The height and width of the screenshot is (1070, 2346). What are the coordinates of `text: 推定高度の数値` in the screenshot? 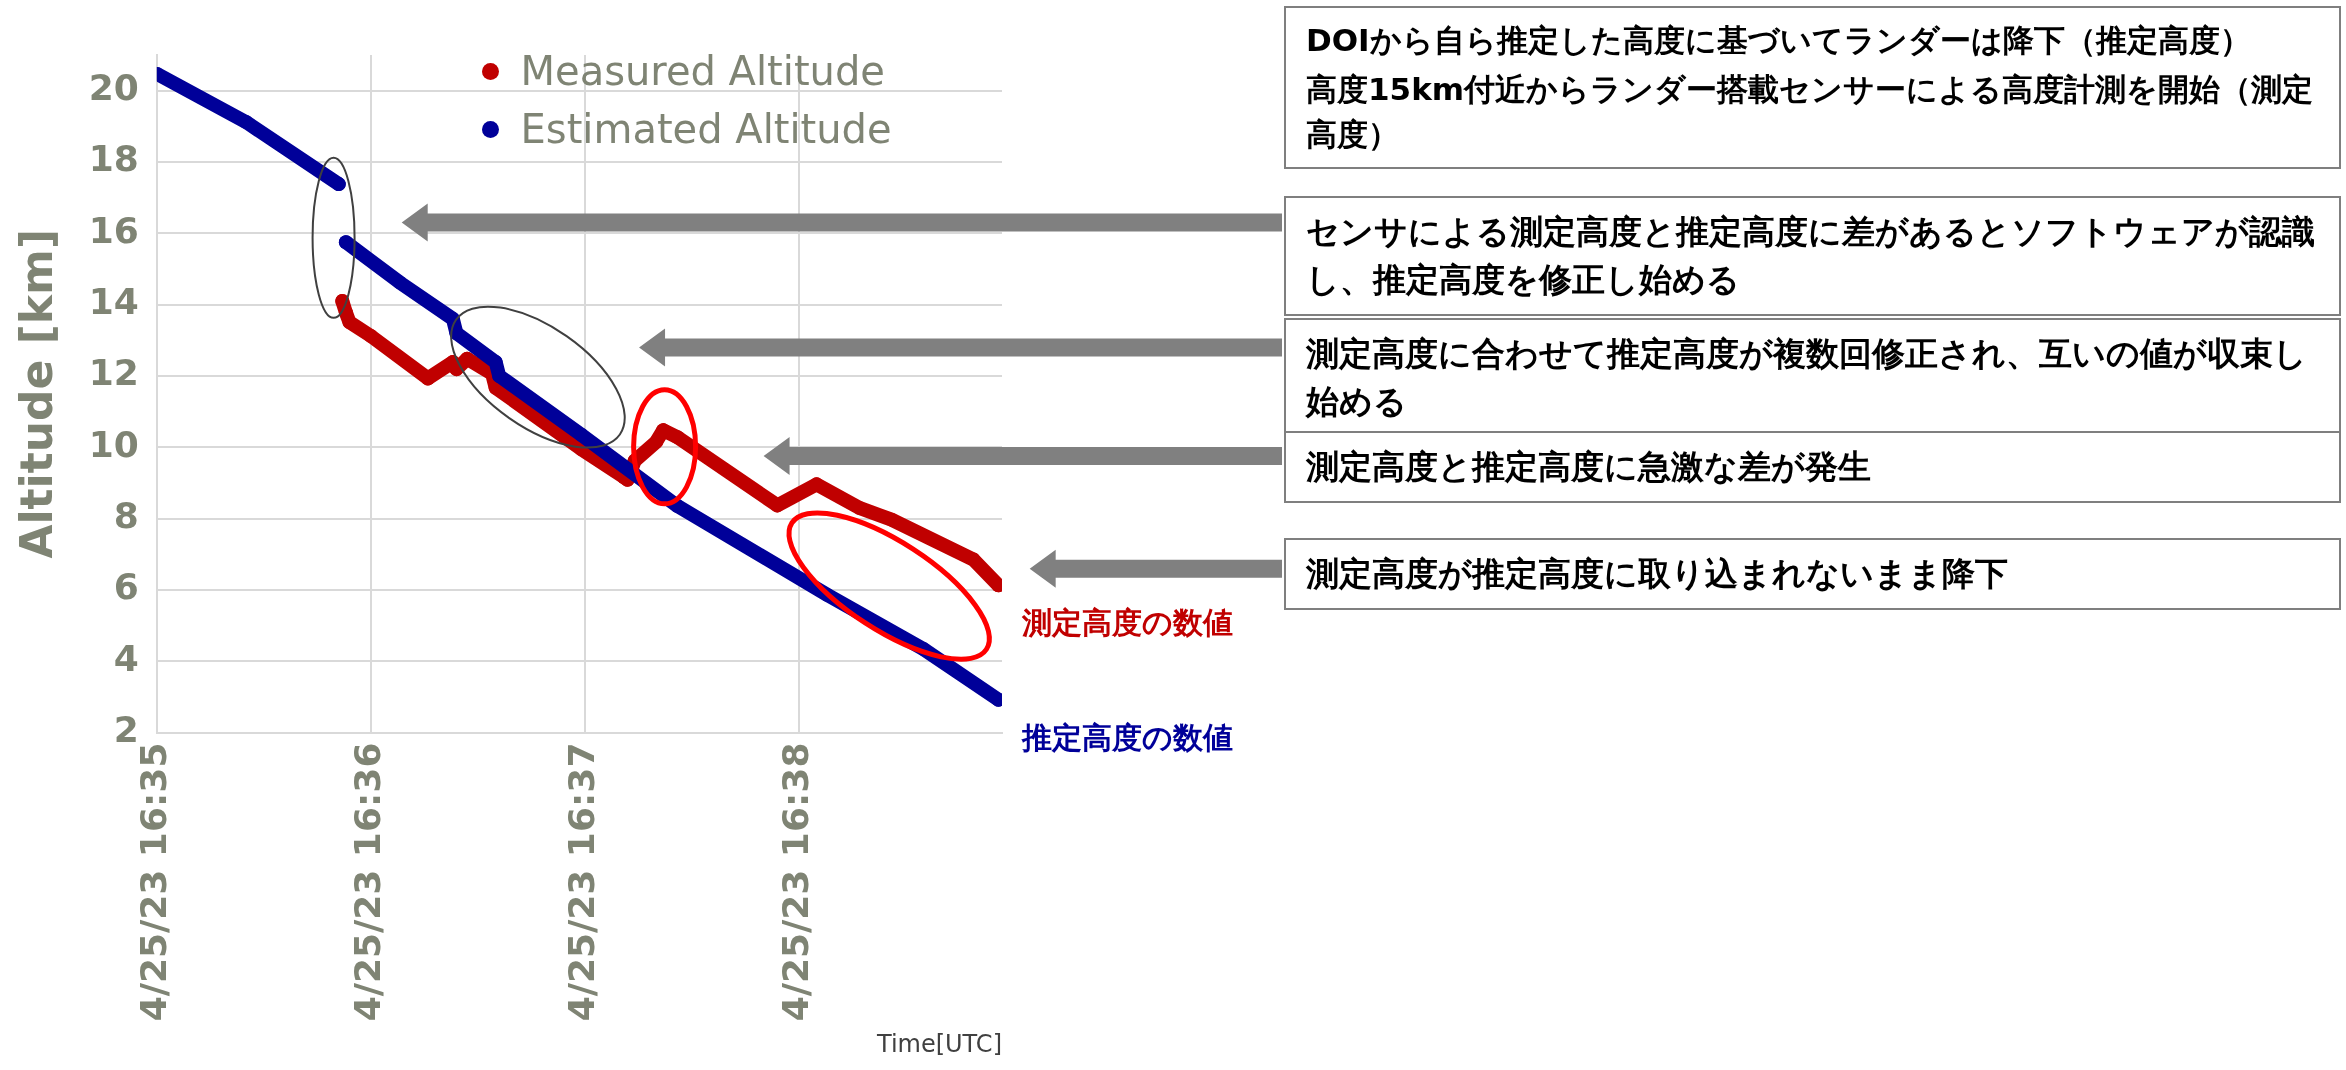 It's located at (1128, 737).